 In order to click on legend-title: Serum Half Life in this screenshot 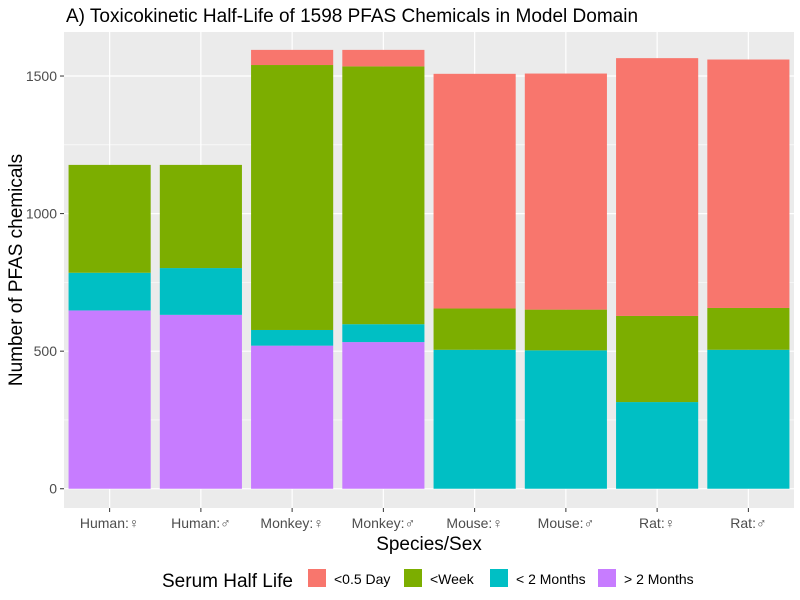, I will do `click(227, 581)`.